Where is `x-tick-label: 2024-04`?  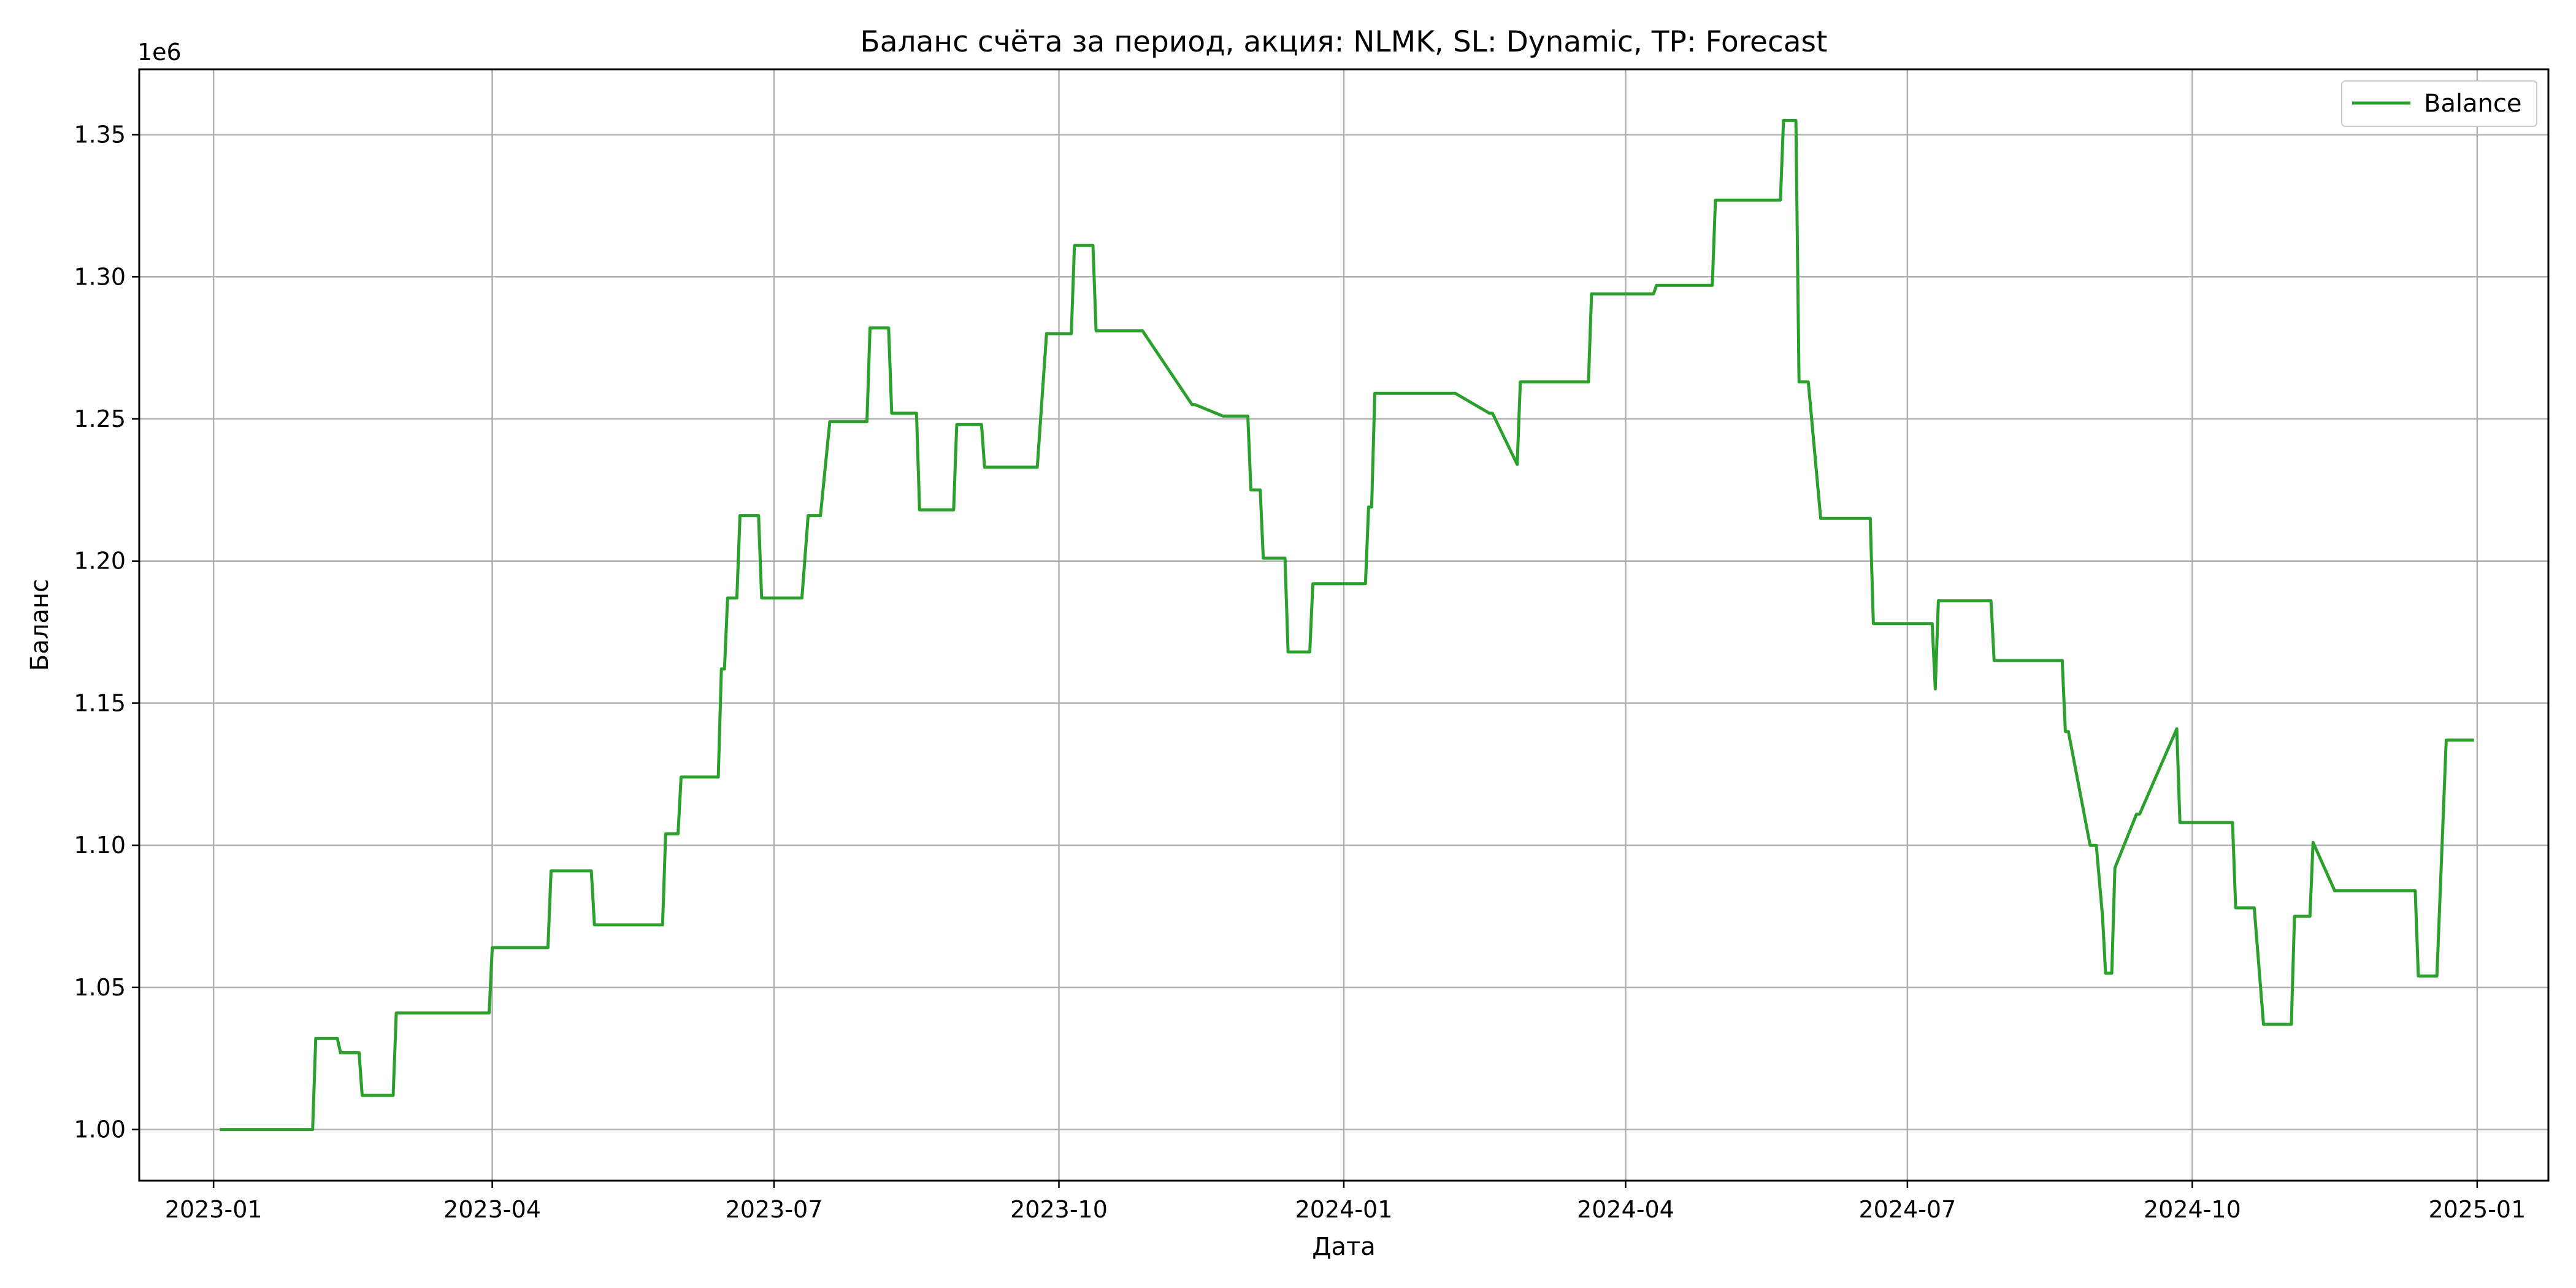 x-tick-label: 2024-04 is located at coordinates (1625, 1209).